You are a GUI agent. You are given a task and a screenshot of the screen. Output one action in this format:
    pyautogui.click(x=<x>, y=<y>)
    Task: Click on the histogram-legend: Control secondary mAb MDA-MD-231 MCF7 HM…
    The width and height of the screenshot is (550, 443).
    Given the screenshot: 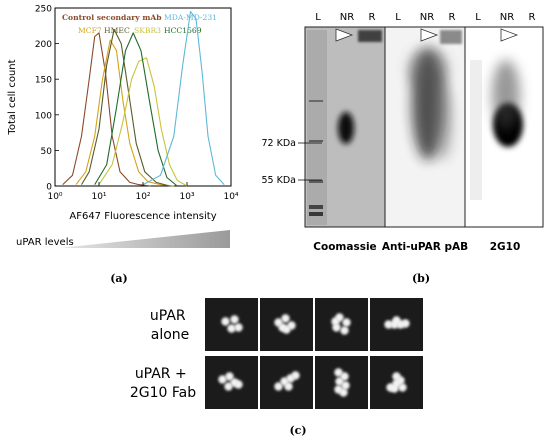 What is the action you would take?
    pyautogui.click(x=139, y=24)
    